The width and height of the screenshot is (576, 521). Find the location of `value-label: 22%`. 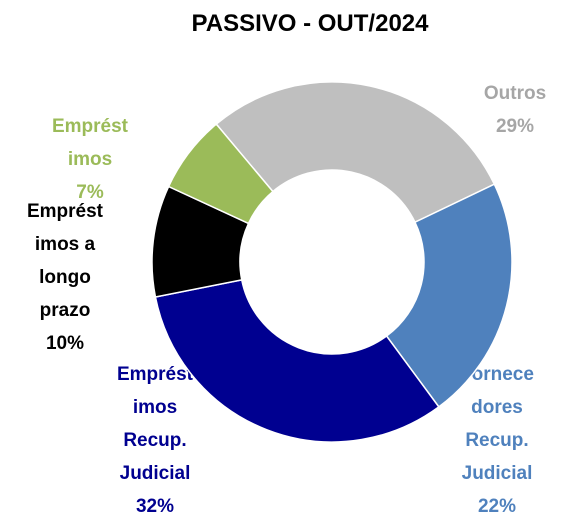

value-label: 22% is located at coordinates (497, 506).